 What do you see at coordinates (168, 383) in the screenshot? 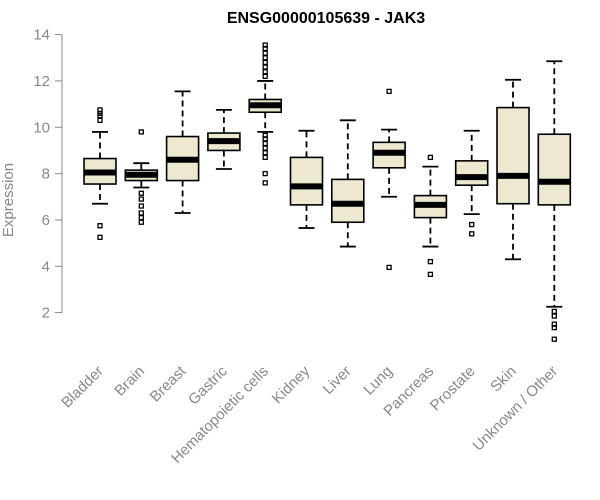
I see `x-tick-label: Breast` at bounding box center [168, 383].